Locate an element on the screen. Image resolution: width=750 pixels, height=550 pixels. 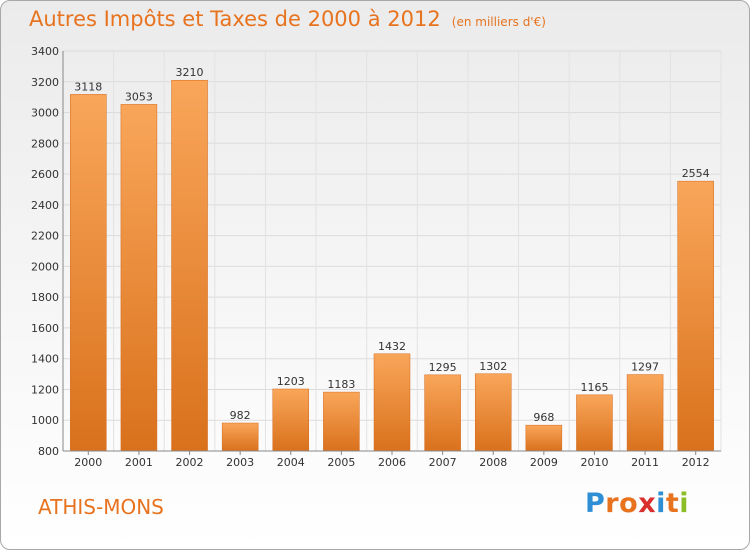
y-tick-label: 800 is located at coordinates (48, 451).